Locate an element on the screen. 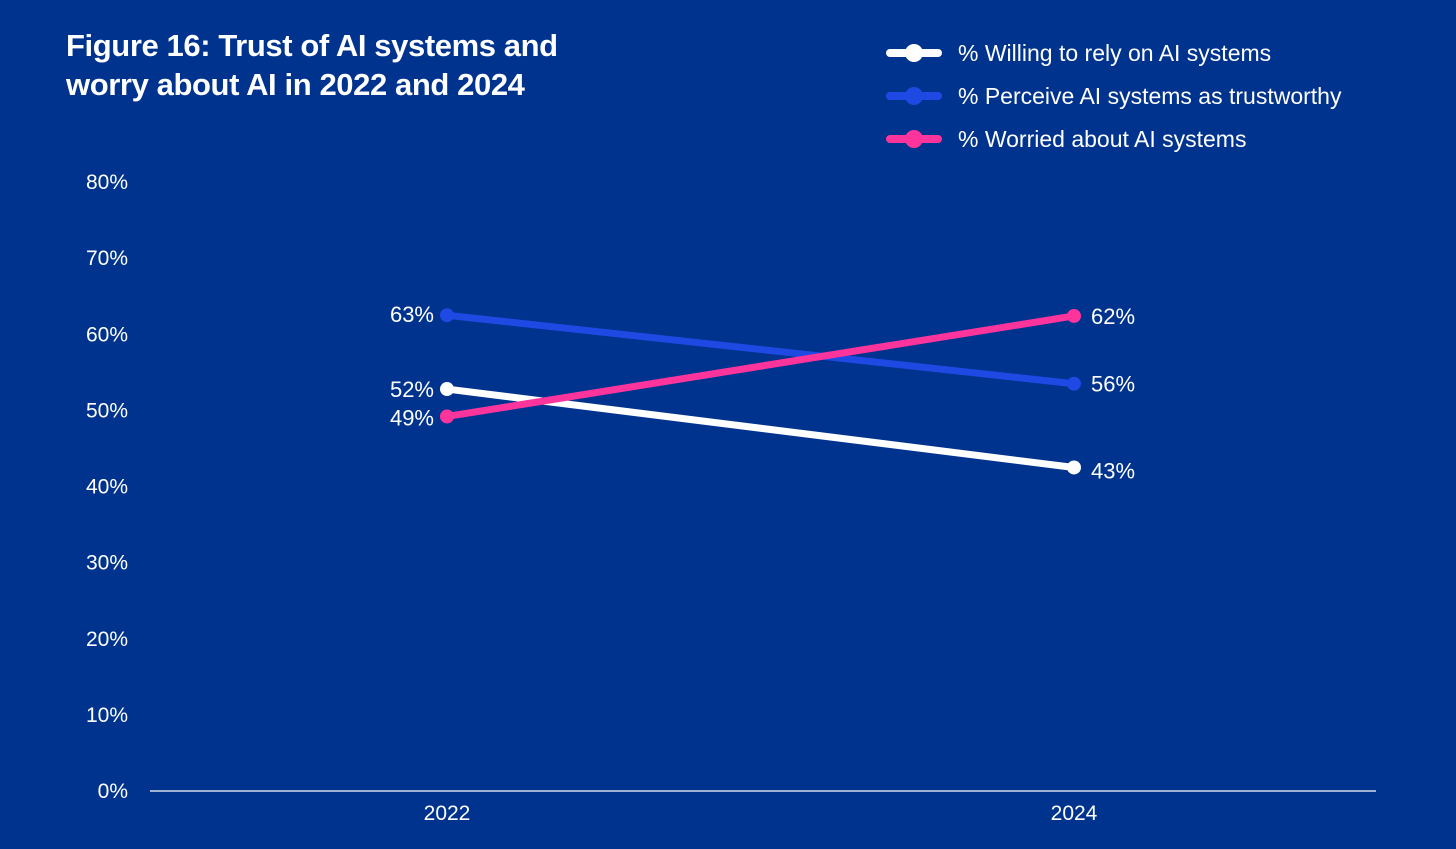 The width and height of the screenshot is (1456, 849). data-label-1-2024: 56% is located at coordinates (1113, 384).